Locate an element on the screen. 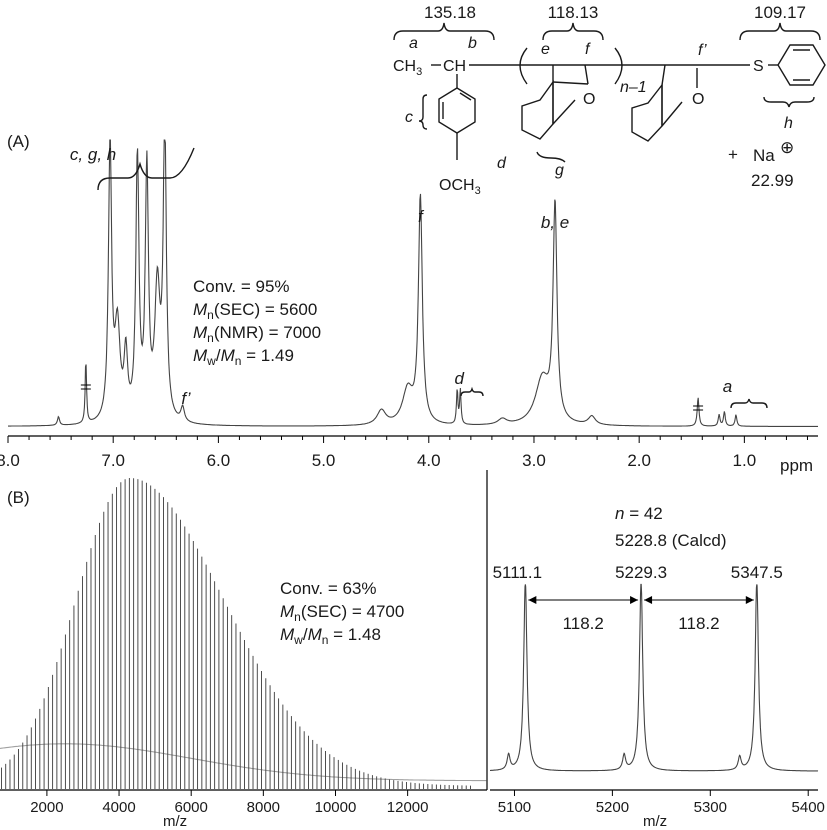 This screenshot has width=827, height=830. panel-b-mn-sec-m: M is located at coordinates (287, 611).